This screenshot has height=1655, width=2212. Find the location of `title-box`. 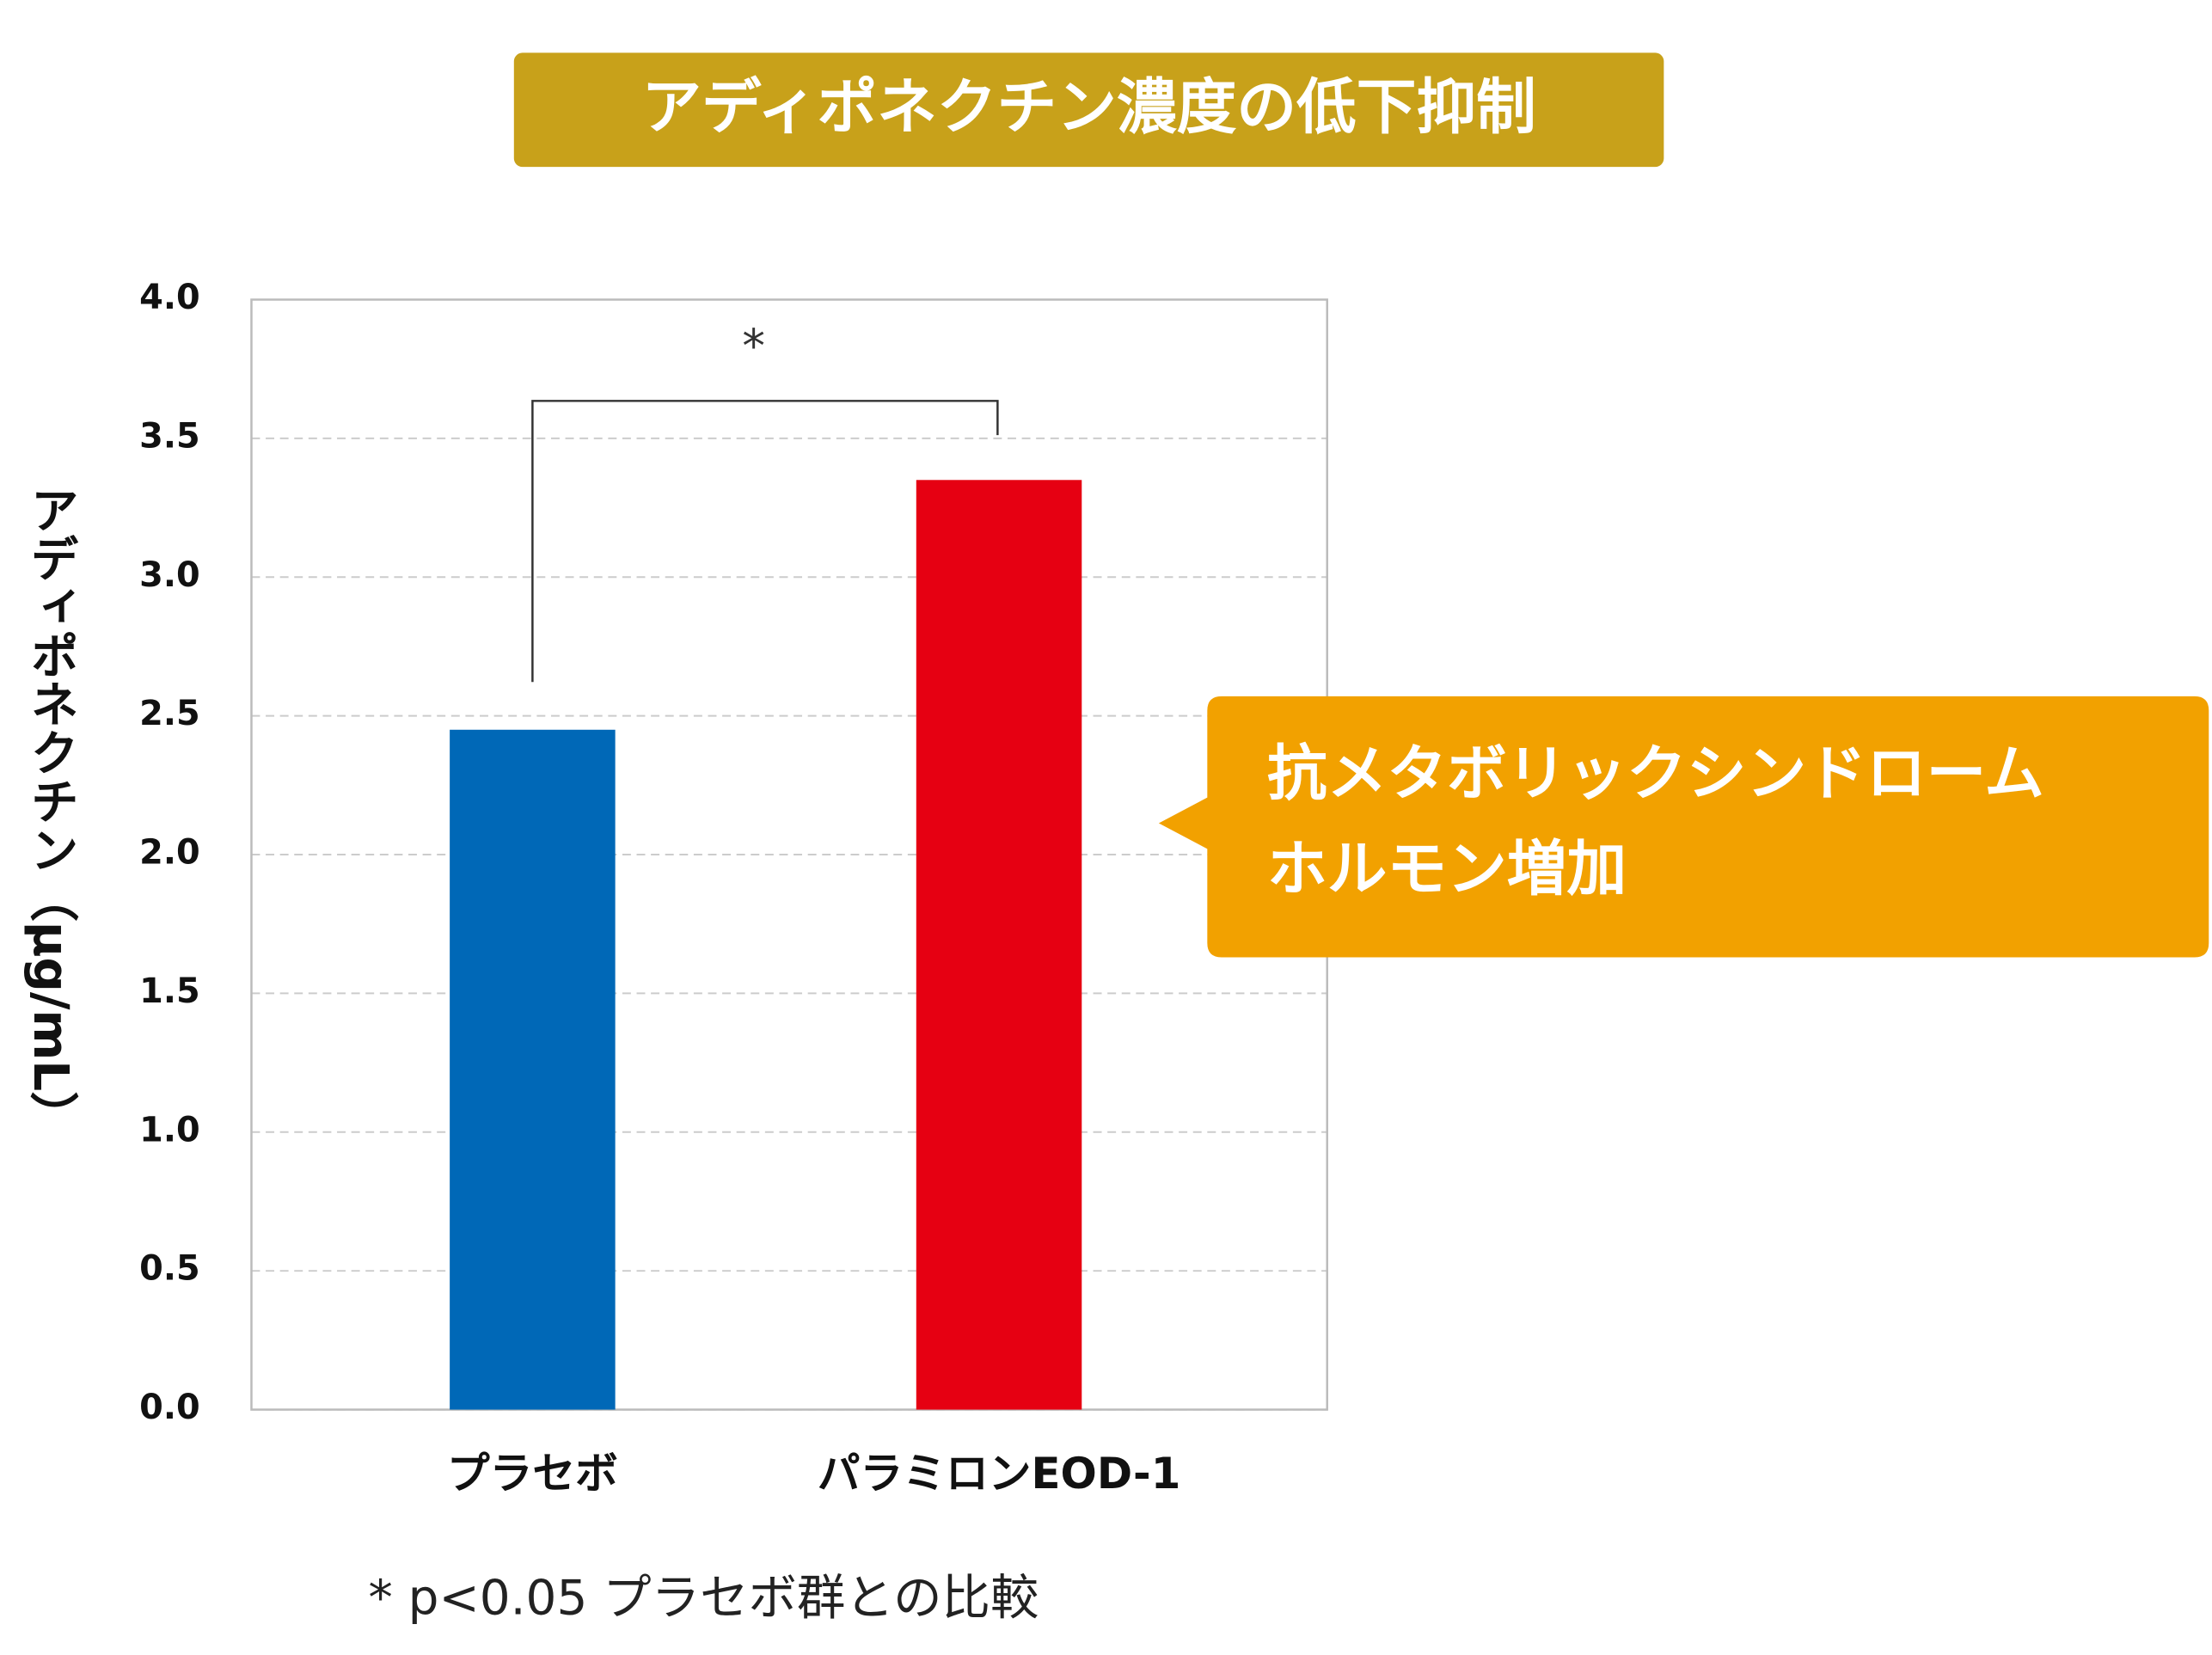

title-box is located at coordinates (1088, 110).